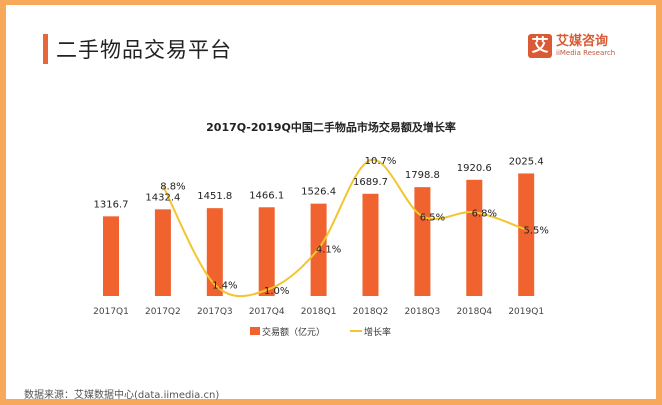 This screenshot has width=662, height=405. Describe the element at coordinates (214, 196) in the screenshot. I see `bar-label-2017Q3: 1451.8` at that location.